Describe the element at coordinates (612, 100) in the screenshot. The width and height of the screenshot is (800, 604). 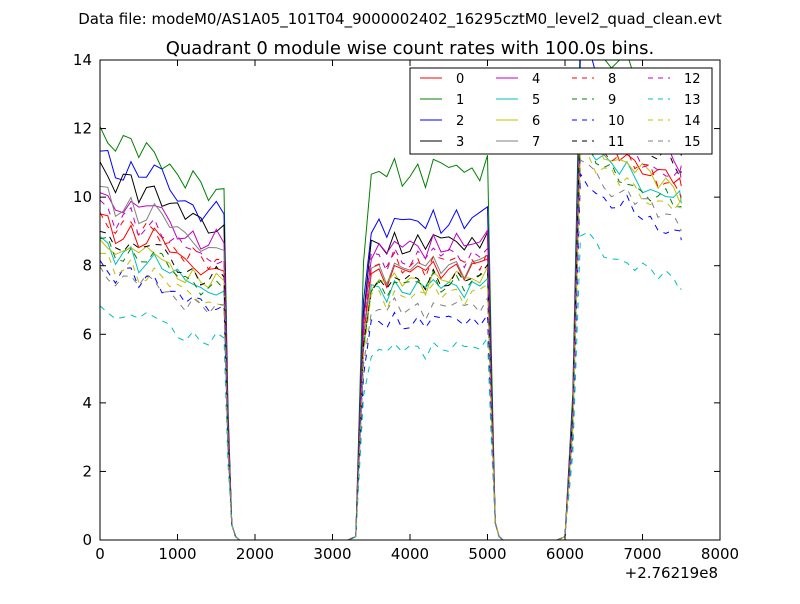
I see `legend-label-9: 9` at that location.